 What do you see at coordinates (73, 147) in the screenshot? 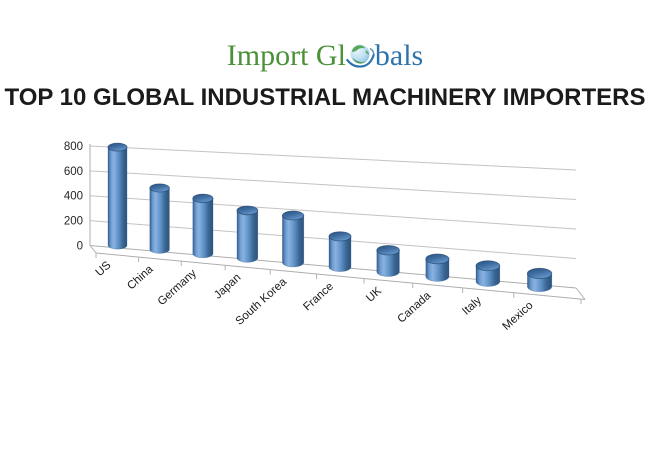
I see `y-axis-label: 800` at bounding box center [73, 147].